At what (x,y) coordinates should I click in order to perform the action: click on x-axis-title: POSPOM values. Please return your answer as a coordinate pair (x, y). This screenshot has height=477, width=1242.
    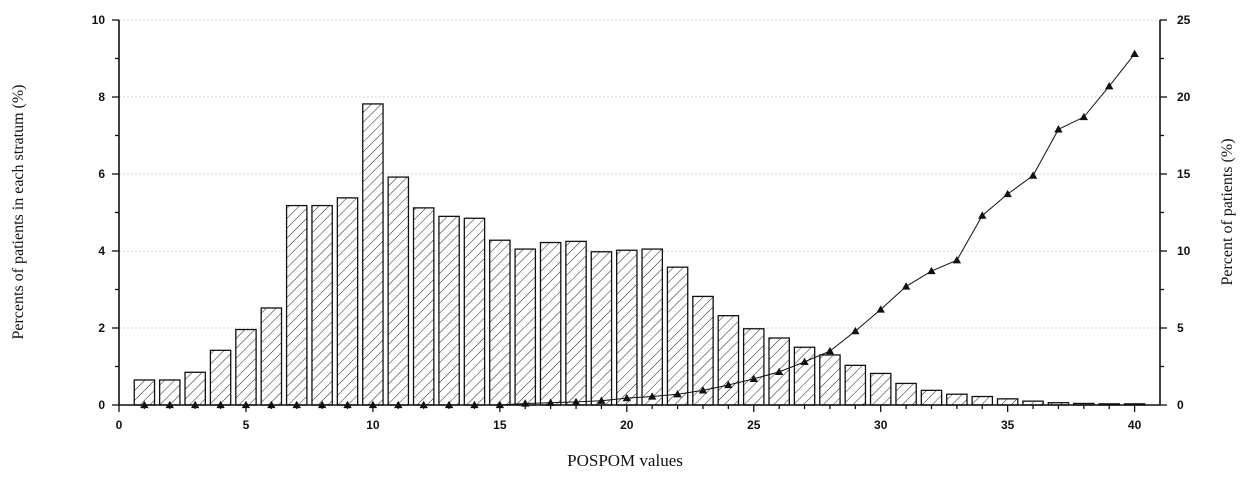
    Looking at the image, I should click on (625, 460).